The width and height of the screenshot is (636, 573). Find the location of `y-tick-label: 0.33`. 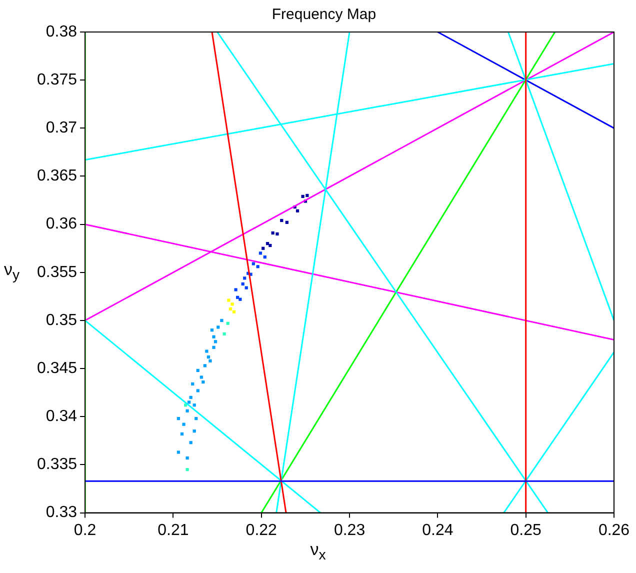

y-tick-label: 0.33 is located at coordinates (62, 513).